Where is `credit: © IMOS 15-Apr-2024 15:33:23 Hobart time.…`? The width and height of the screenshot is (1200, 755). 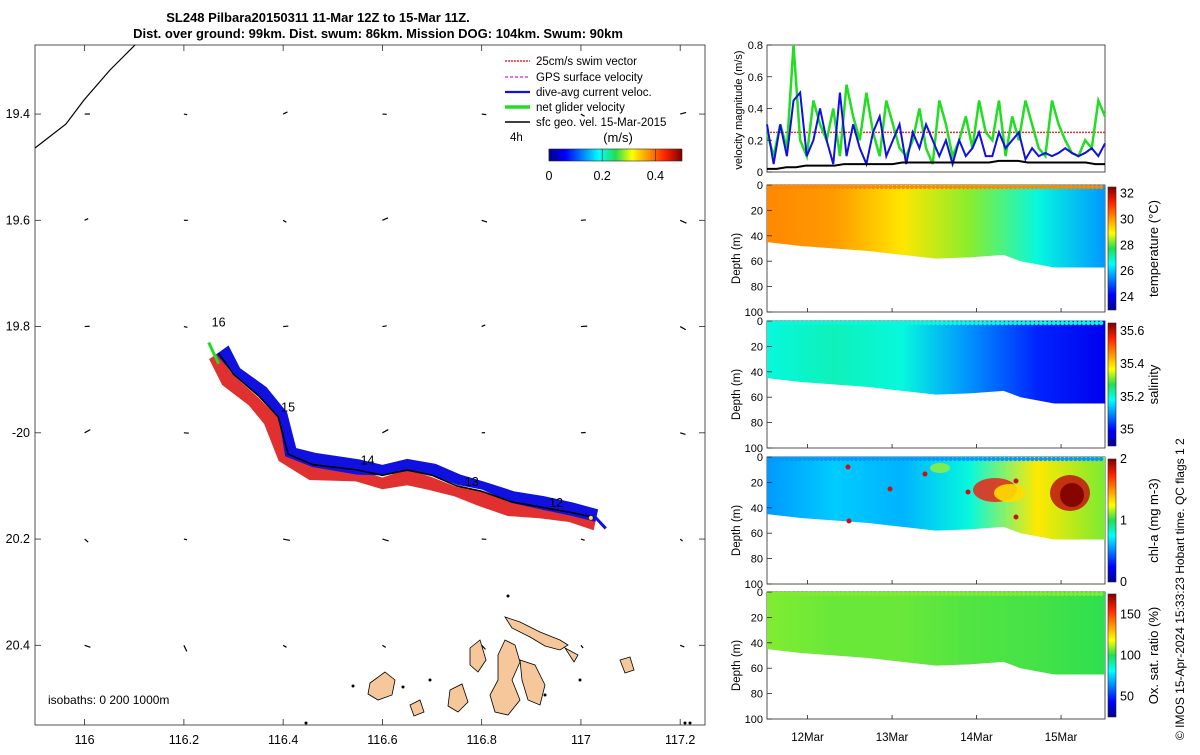 credit: © IMOS 15-Apr-2024 15:33:23 Hobart time.… is located at coordinates (1180, 589).